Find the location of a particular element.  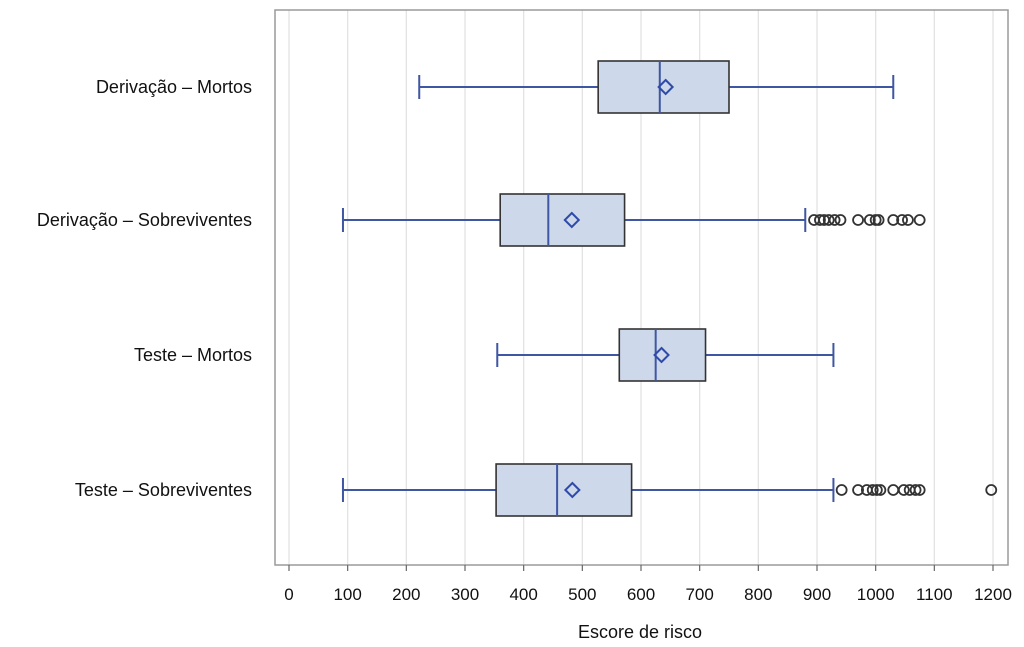

x-tick-label: 600 is located at coordinates (641, 594).